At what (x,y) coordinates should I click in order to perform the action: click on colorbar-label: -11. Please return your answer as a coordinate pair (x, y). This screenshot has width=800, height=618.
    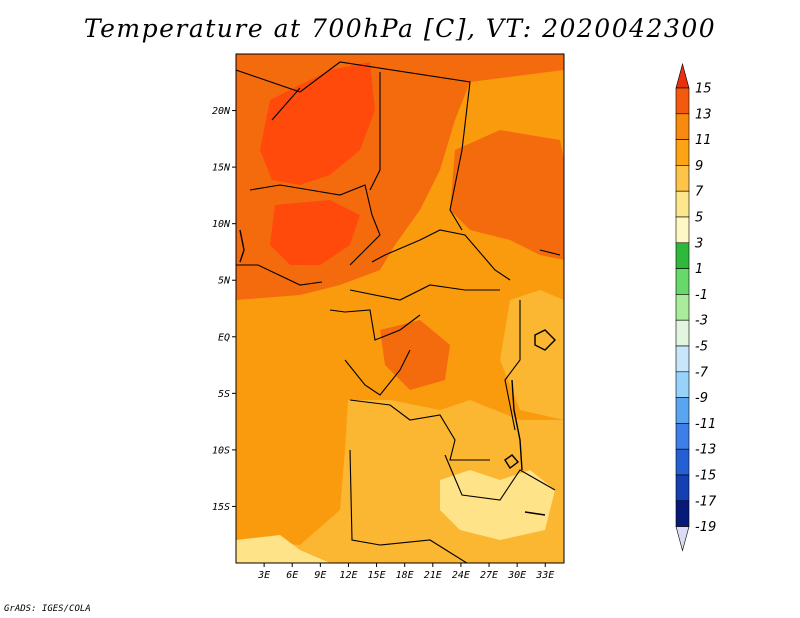
    Looking at the image, I should click on (705, 424).